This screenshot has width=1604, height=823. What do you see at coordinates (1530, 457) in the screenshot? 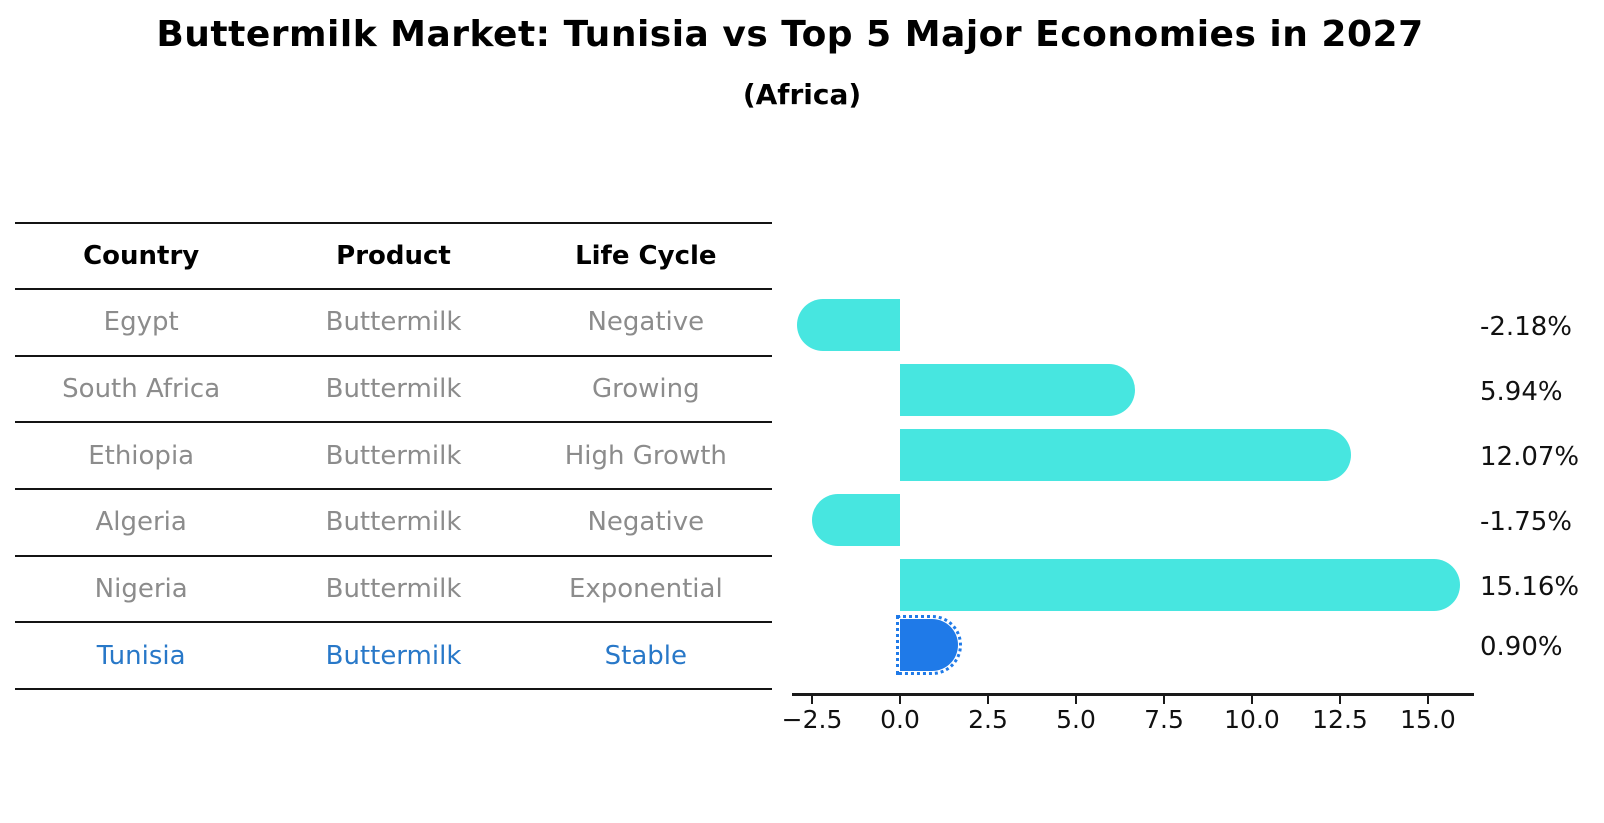
I see `value-label-ethiopia: 12.07%` at bounding box center [1530, 457].